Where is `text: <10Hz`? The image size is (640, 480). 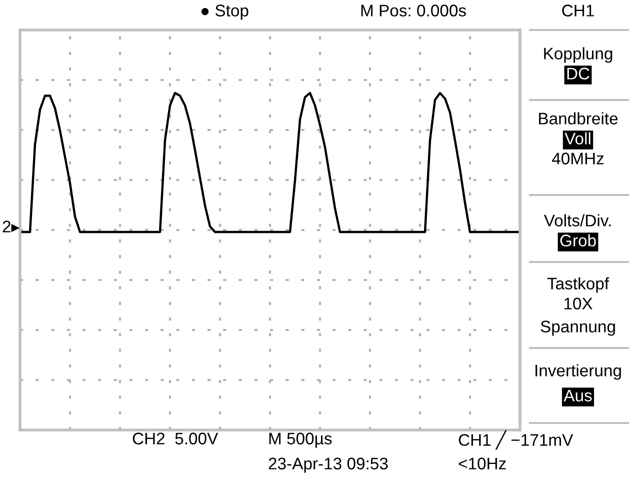 text: <10Hz is located at coordinates (482, 464).